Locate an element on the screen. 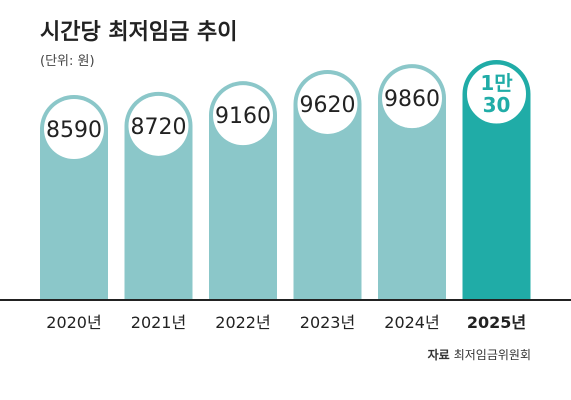 This screenshot has height=400, width=571. source-label: 자료 is located at coordinates (438, 355).